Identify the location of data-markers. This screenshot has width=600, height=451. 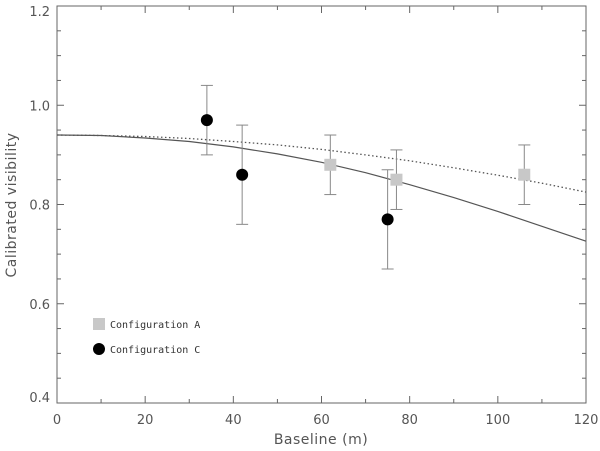
(365, 170).